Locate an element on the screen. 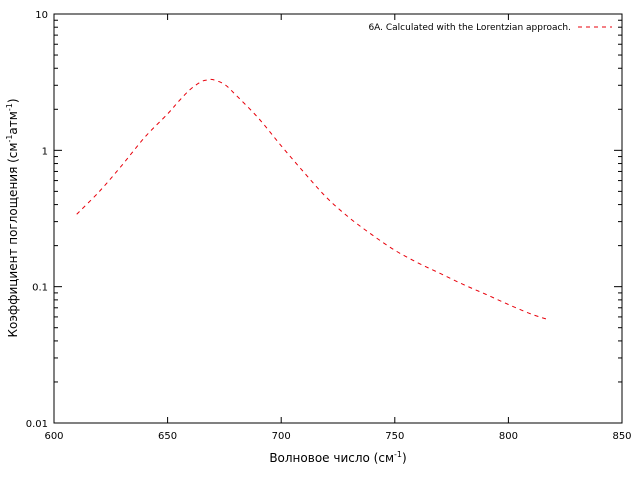  y-axis-title: Коэффициент поглощения (см-1атм-1) is located at coordinates (12, 217).